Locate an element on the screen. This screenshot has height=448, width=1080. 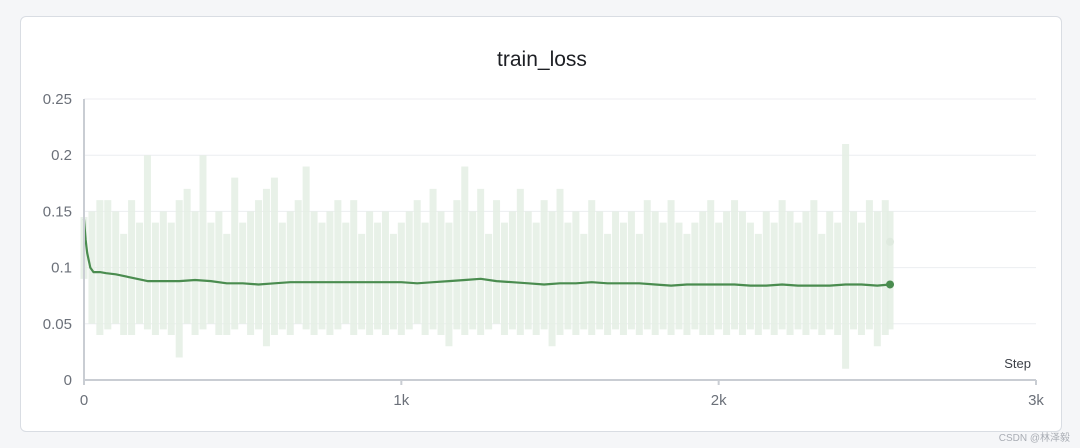
y-tick-label: 0.25 is located at coordinates (57, 99).